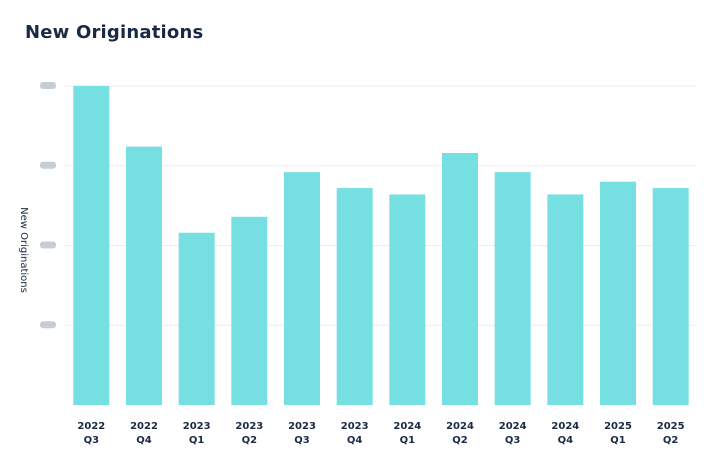 The width and height of the screenshot is (723, 467). What do you see at coordinates (23, 250) in the screenshot?
I see `y-axis-title: New Originations` at bounding box center [23, 250].